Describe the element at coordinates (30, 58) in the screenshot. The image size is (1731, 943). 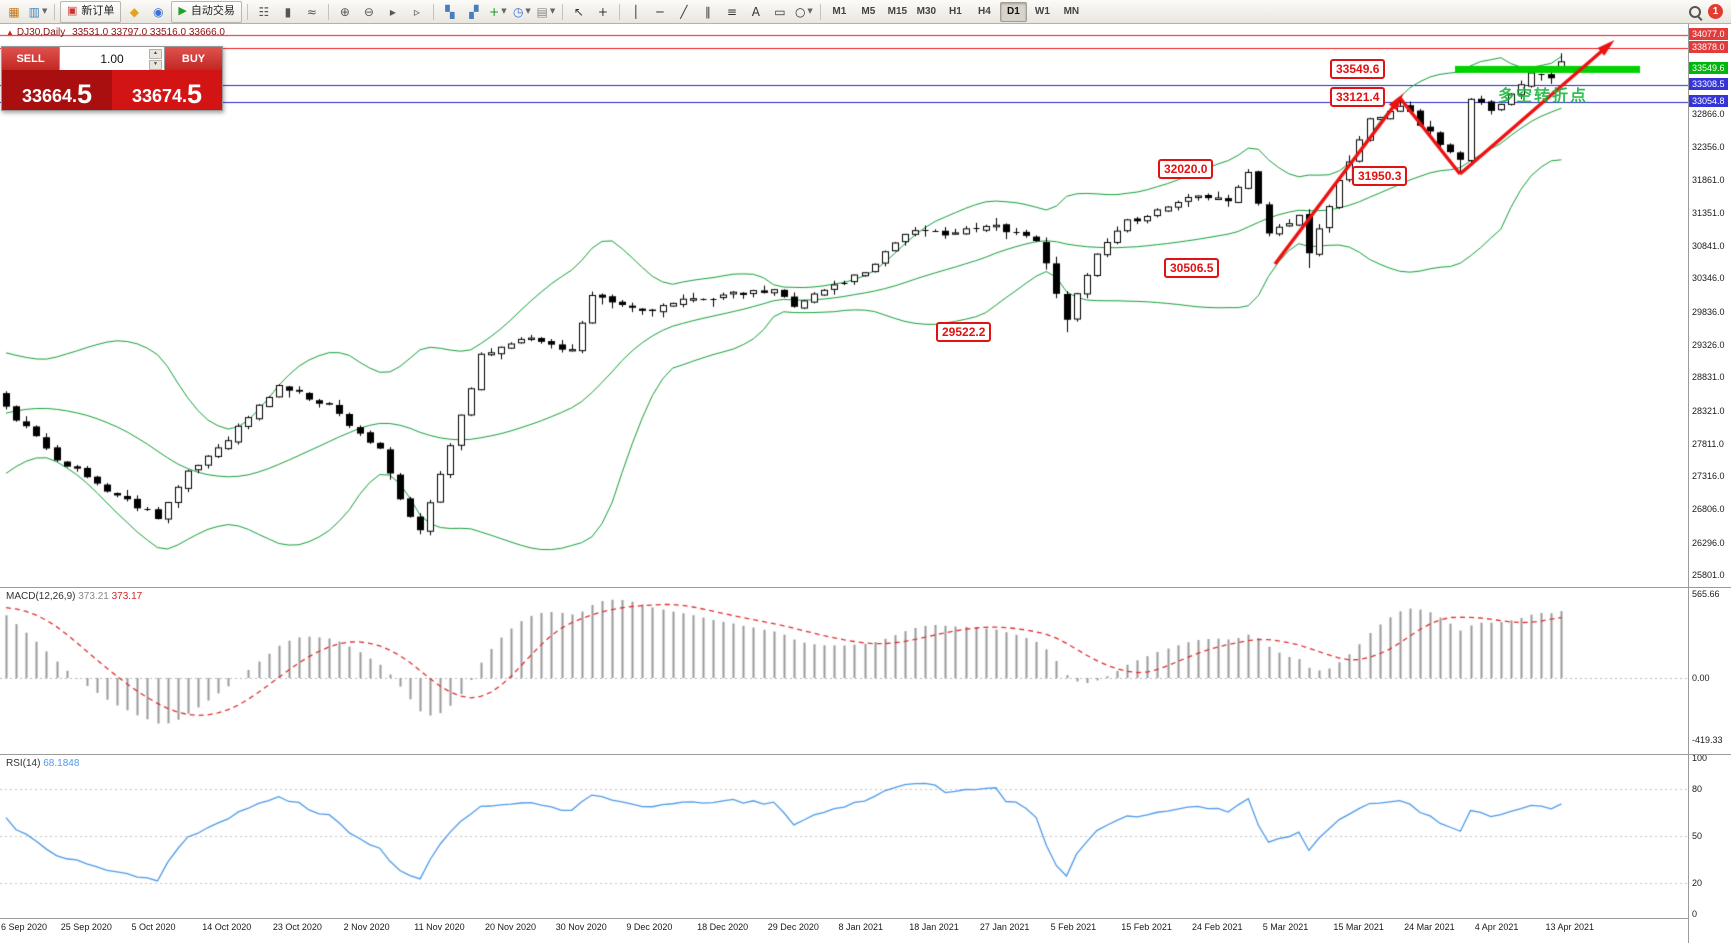
I see `sell-button: SELL` at that location.